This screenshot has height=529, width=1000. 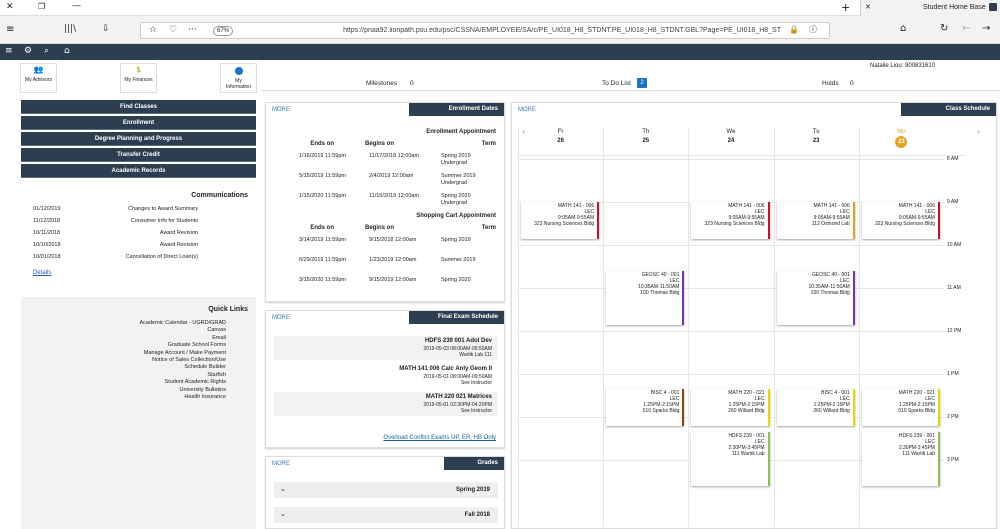 I want to click on final-exam-time: 2019-05-01 02:30PM-04:20PM, so click(x=457, y=405).